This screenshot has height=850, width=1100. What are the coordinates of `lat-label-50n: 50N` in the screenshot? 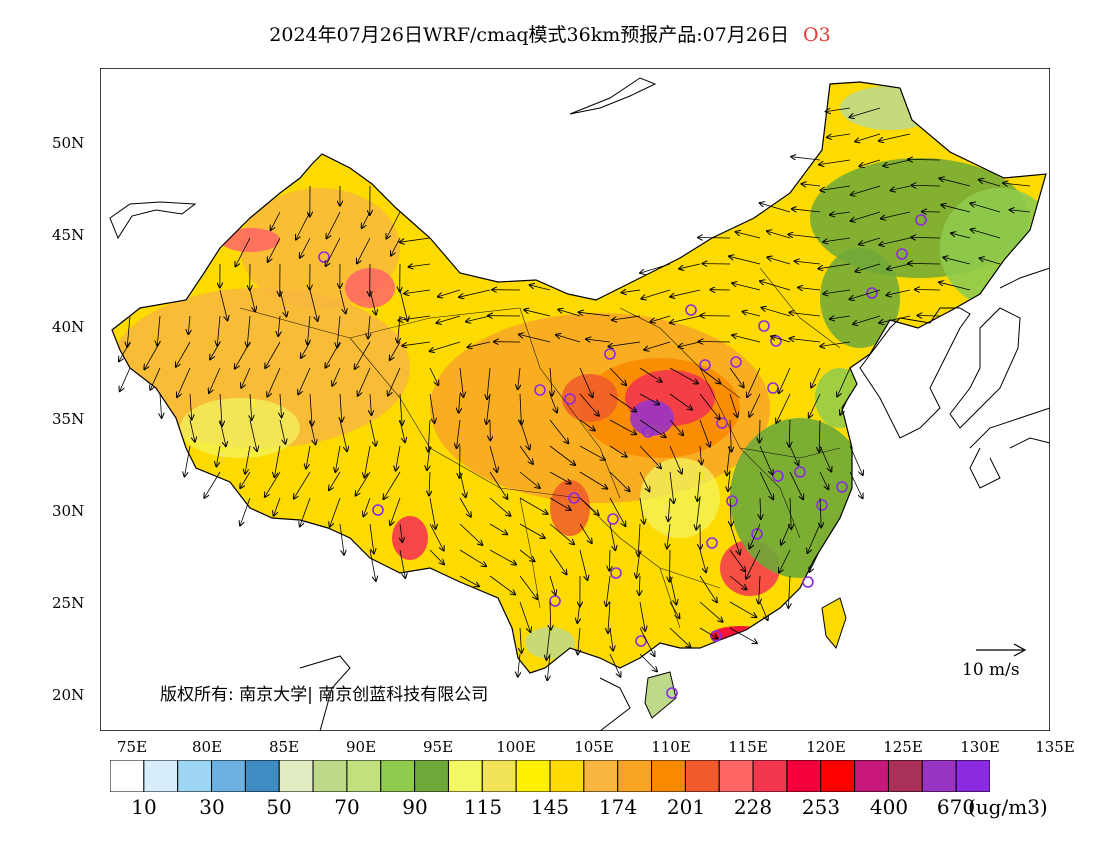 It's located at (68, 143).